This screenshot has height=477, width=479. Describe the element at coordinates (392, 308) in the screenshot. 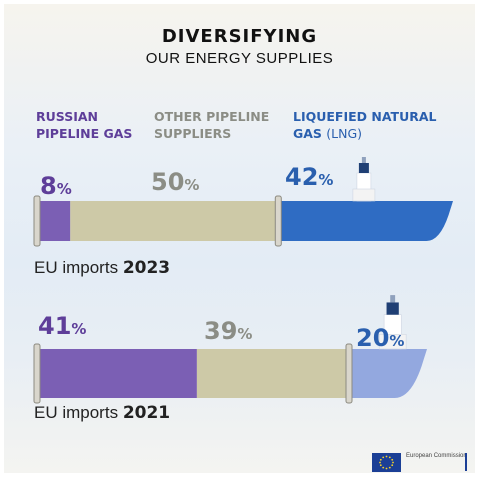

I see `ship-bridge-2021` at that location.